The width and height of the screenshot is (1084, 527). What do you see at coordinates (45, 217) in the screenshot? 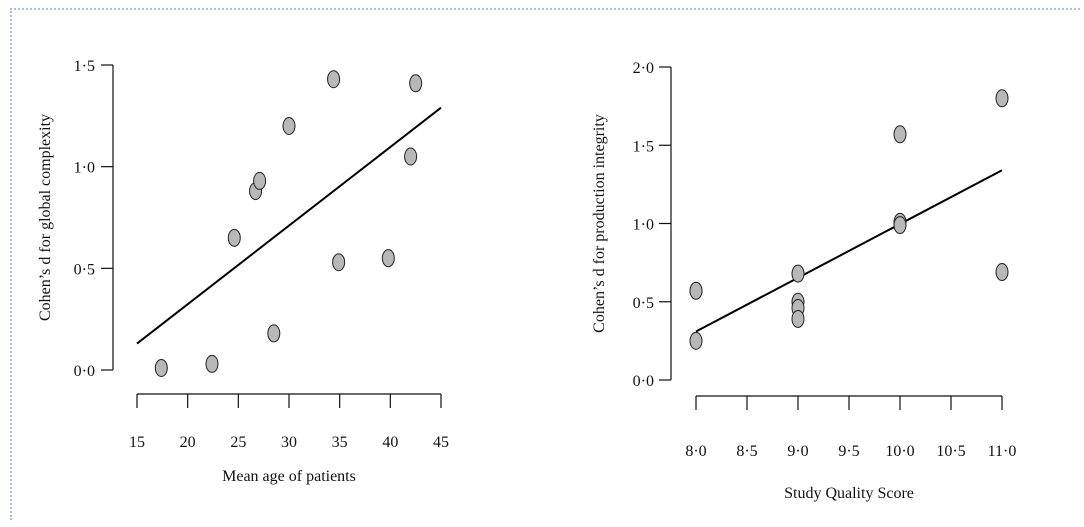
I see `y-axis-title: Cohen’s d for global complexity` at bounding box center [45, 217].